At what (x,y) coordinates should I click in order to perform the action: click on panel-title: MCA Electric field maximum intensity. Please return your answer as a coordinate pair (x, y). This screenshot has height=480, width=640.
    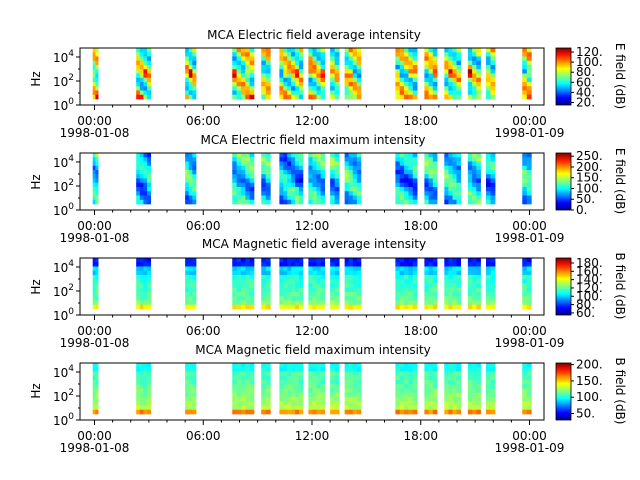
    Looking at the image, I should click on (312, 140).